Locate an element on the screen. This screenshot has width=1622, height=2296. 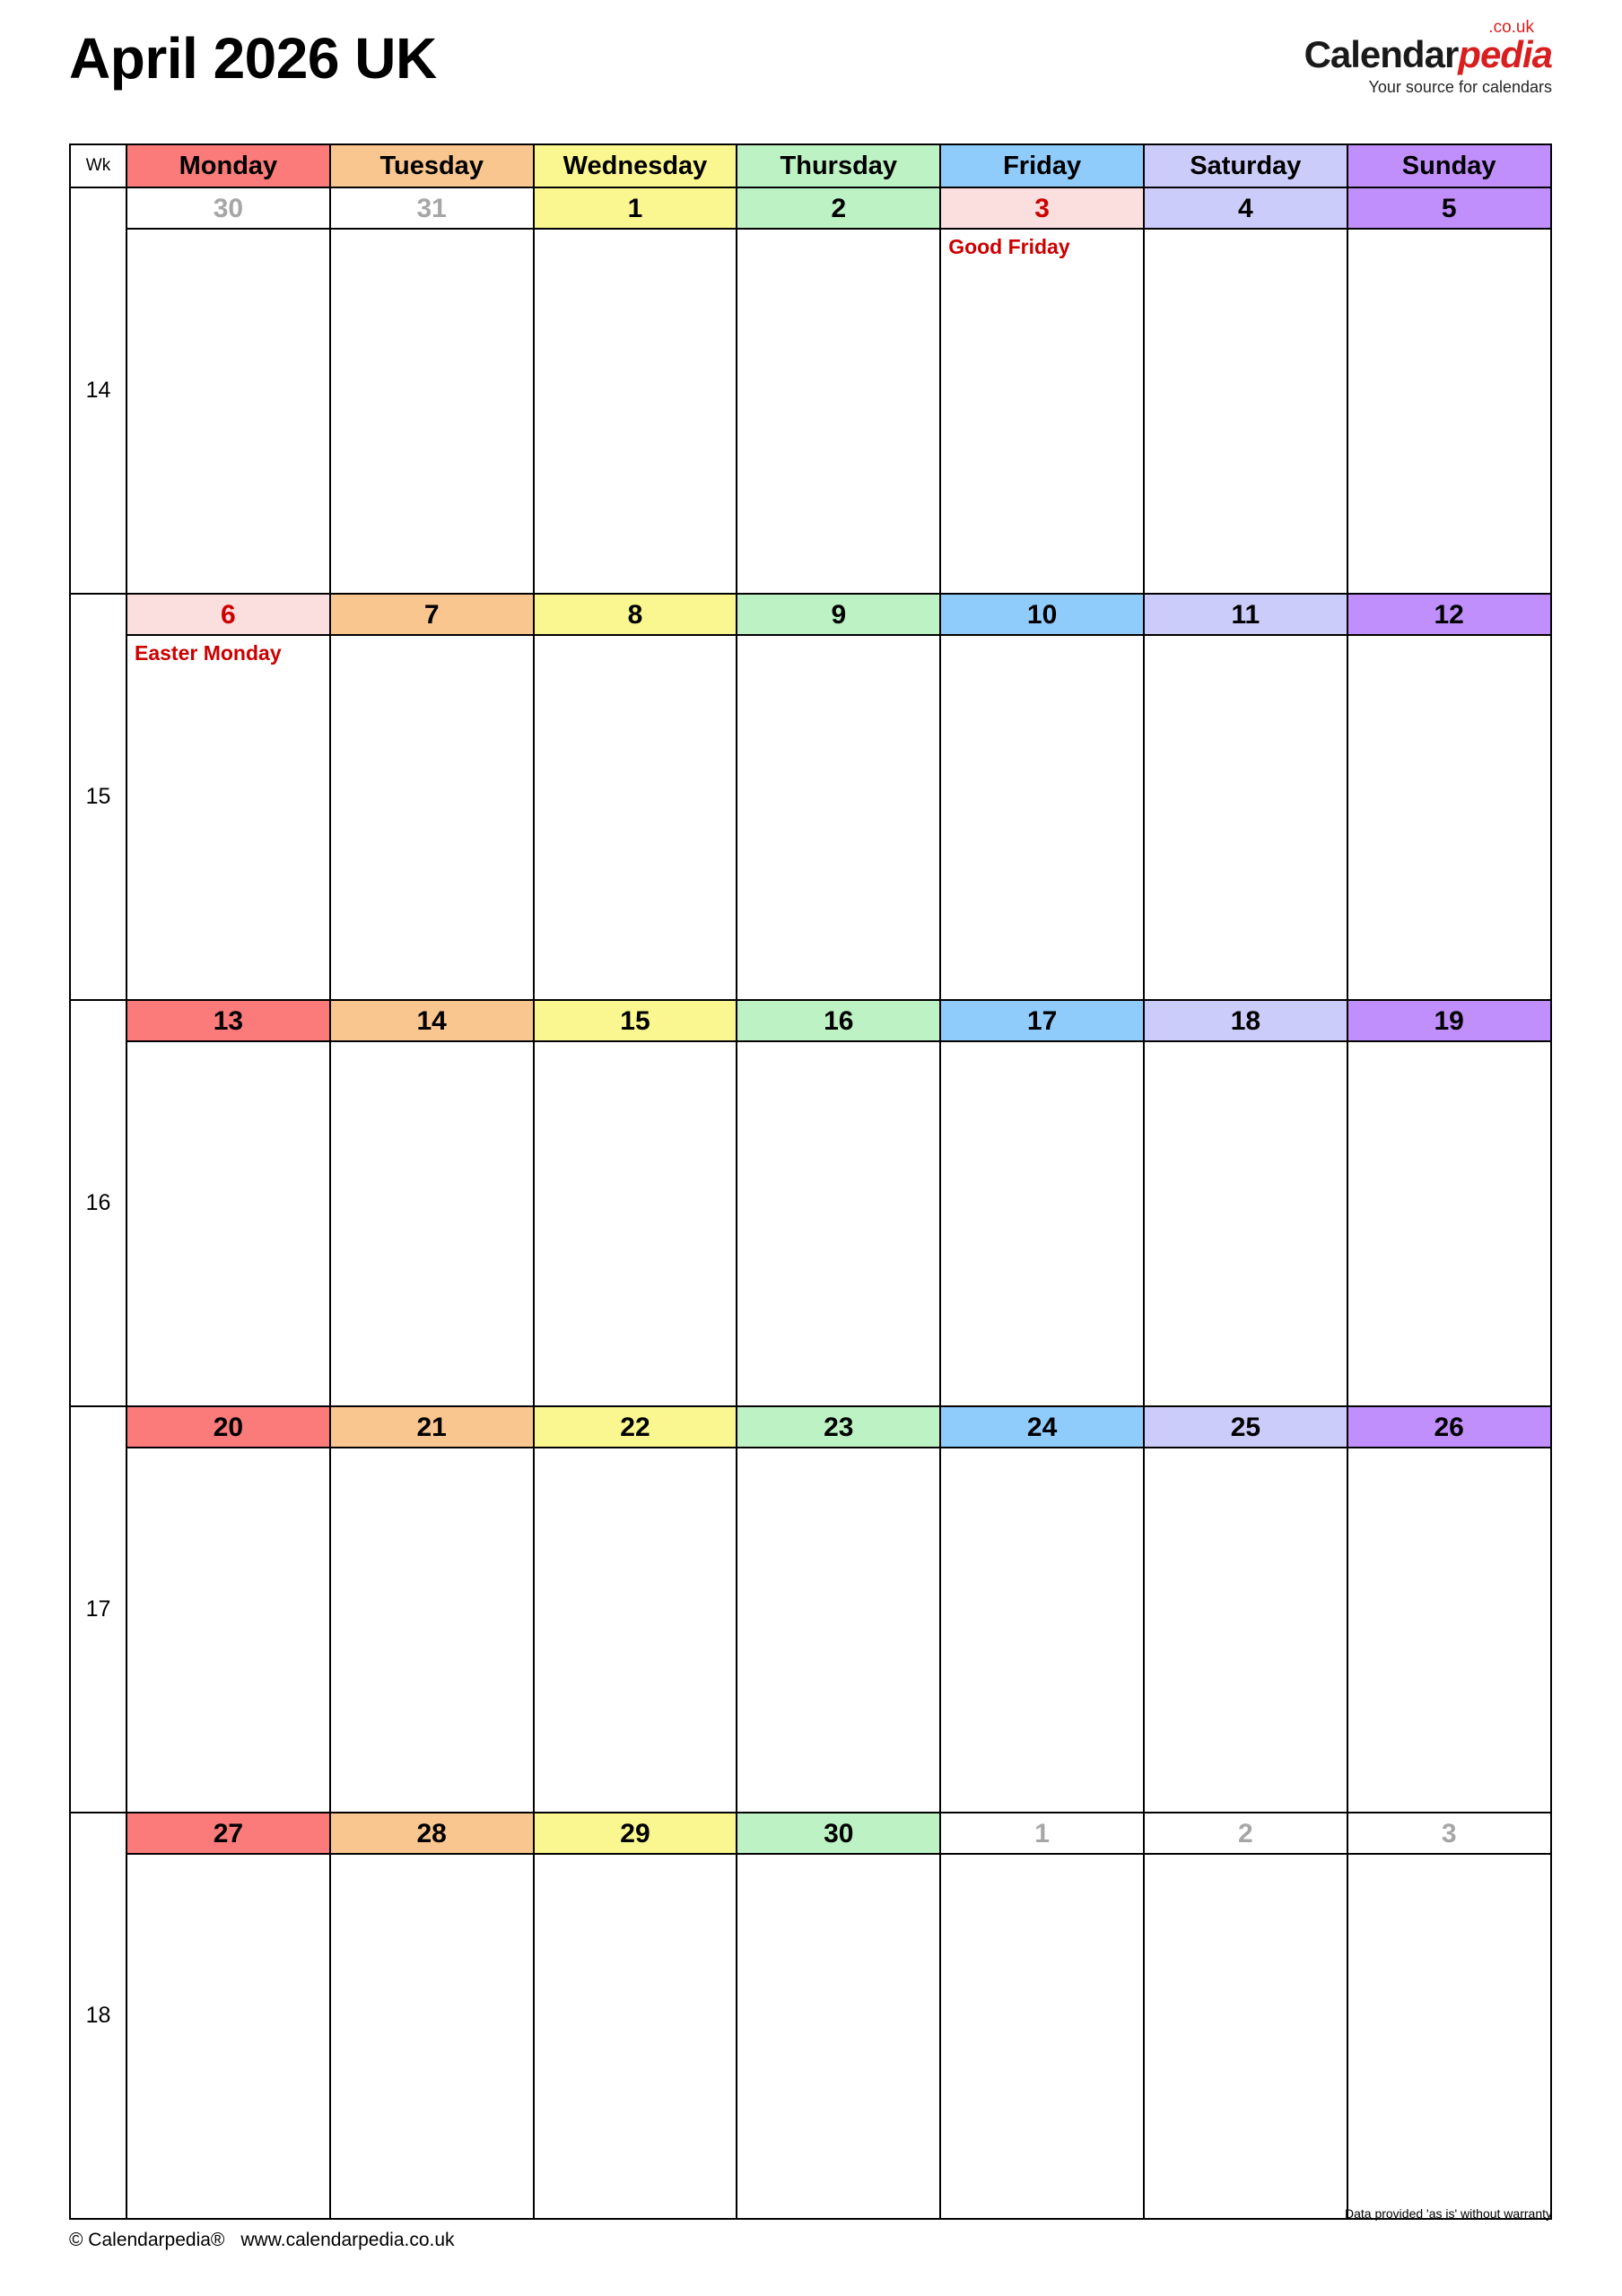
day-cell-monday: 6 Easter Monday is located at coordinates (228, 797).